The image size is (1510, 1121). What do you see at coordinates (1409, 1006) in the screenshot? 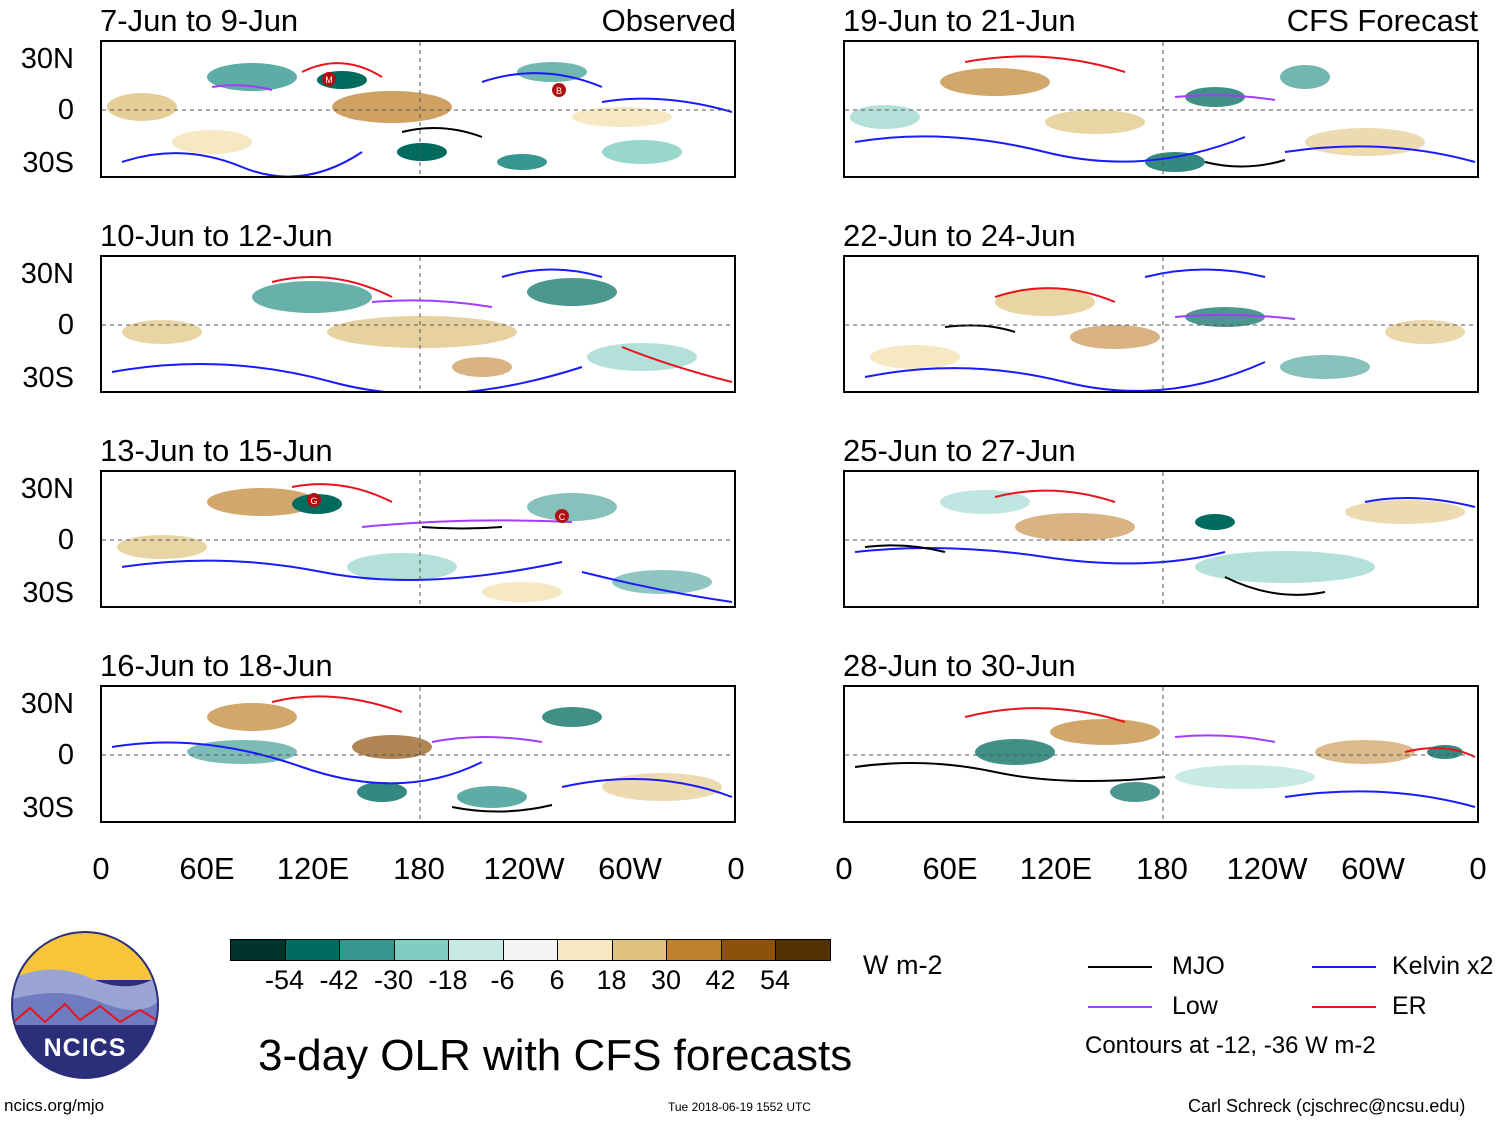
I see `legend-label-er: ER` at bounding box center [1409, 1006].